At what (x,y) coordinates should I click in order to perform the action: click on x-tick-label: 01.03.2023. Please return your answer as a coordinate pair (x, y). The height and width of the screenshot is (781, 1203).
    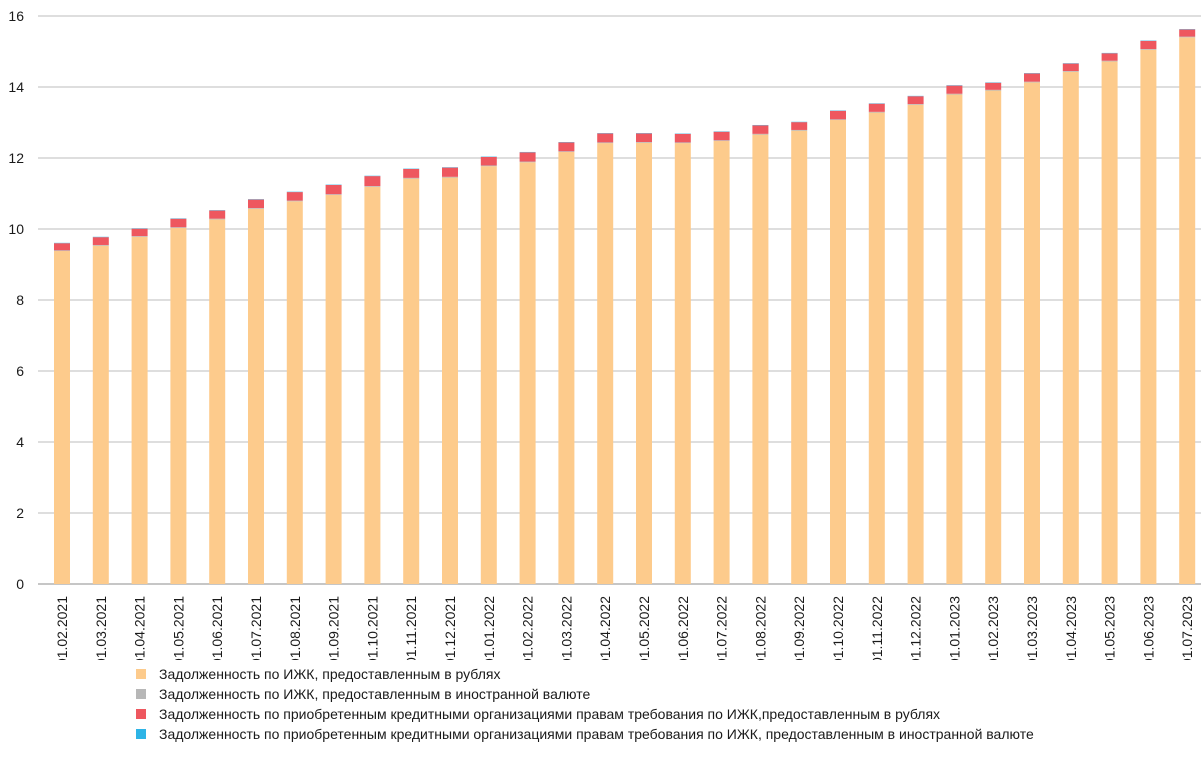
    Looking at the image, I should click on (1032, 628).